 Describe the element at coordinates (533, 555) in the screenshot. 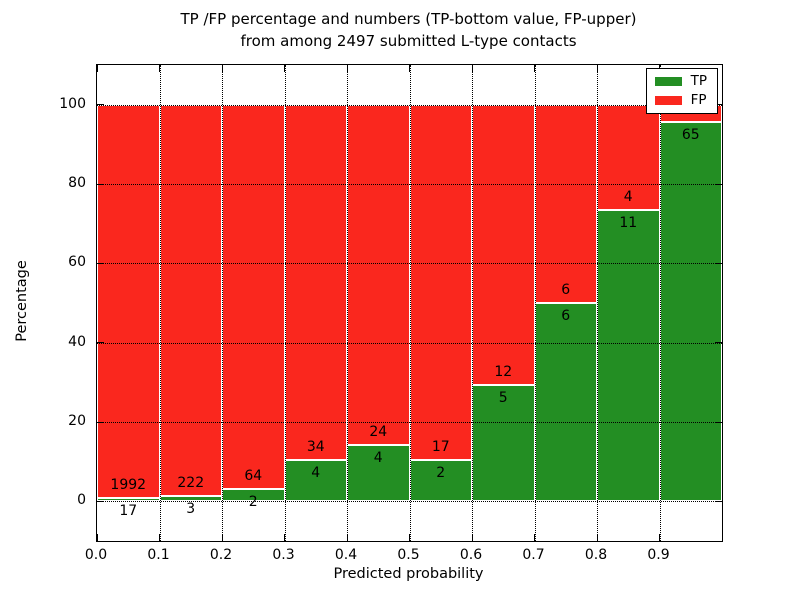

I see `x-tick-label: 0.7` at that location.